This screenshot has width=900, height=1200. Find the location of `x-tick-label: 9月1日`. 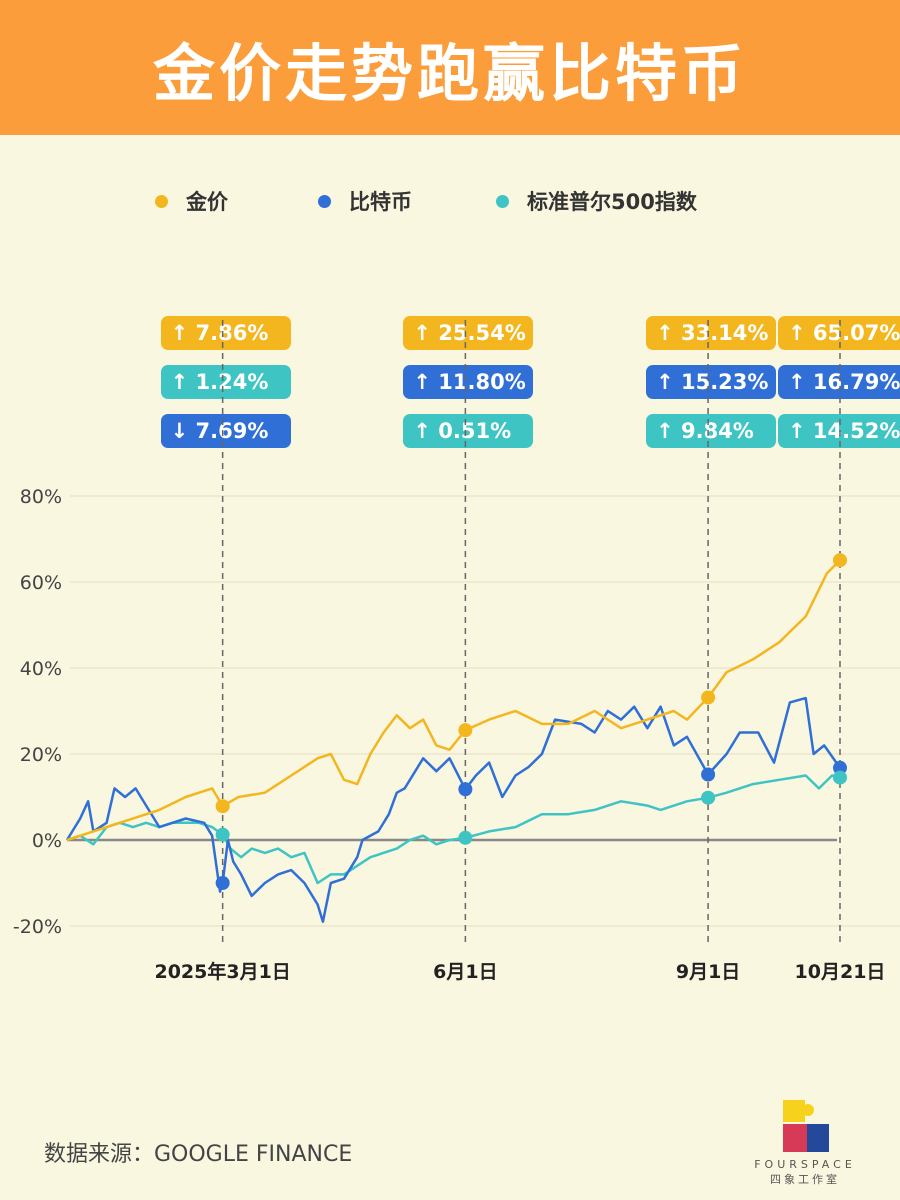

x-tick-label: 9月1日 is located at coordinates (708, 972).